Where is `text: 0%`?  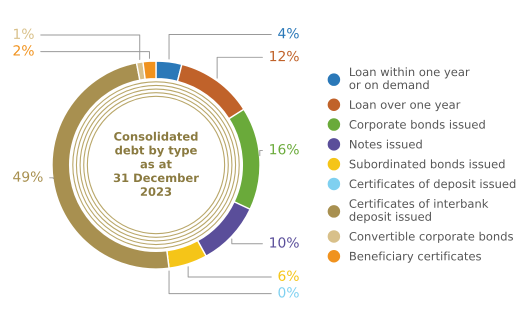 text: 0% is located at coordinates (288, 292).